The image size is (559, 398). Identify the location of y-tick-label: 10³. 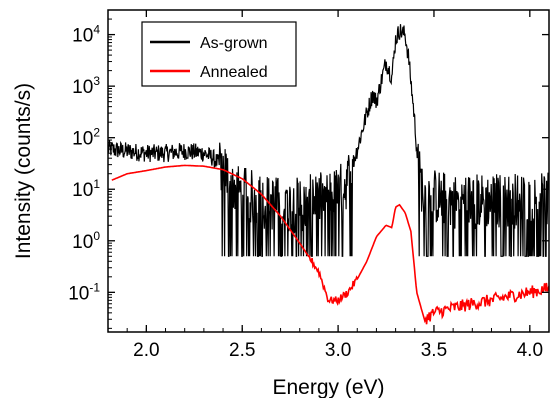
(86, 86).